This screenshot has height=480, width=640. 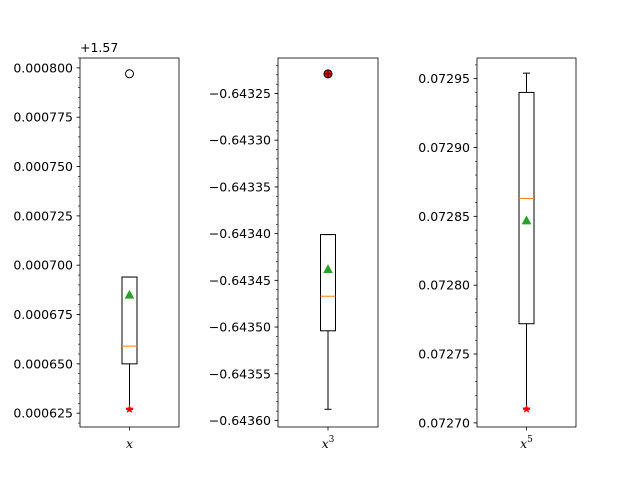 What do you see at coordinates (332, 440) in the screenshot?
I see `x-tick-label-exponent: 3` at bounding box center [332, 440].